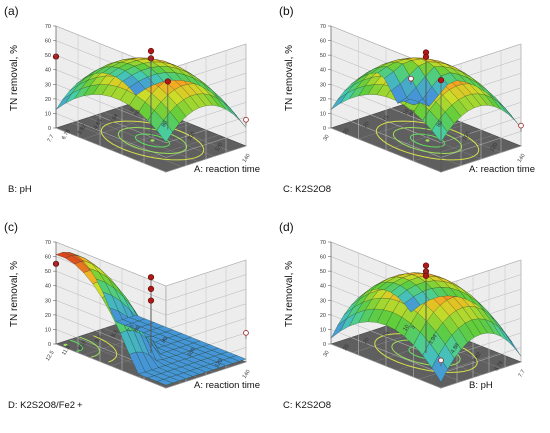  What do you see at coordinates (227, 385) in the screenshot?
I see `x-axis-title: A: reaction time` at bounding box center [227, 385].